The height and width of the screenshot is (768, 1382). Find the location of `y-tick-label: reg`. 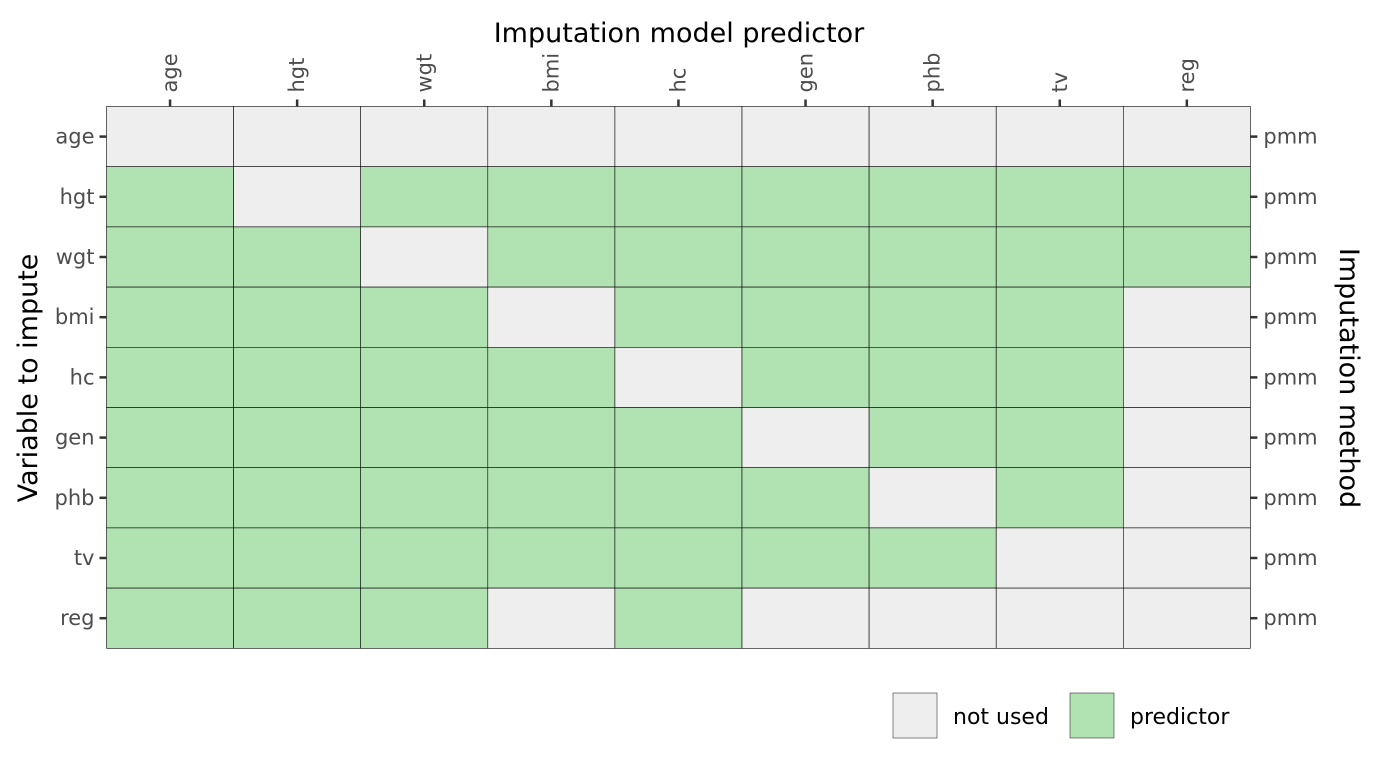

y-tick-label: reg is located at coordinates (77, 618).